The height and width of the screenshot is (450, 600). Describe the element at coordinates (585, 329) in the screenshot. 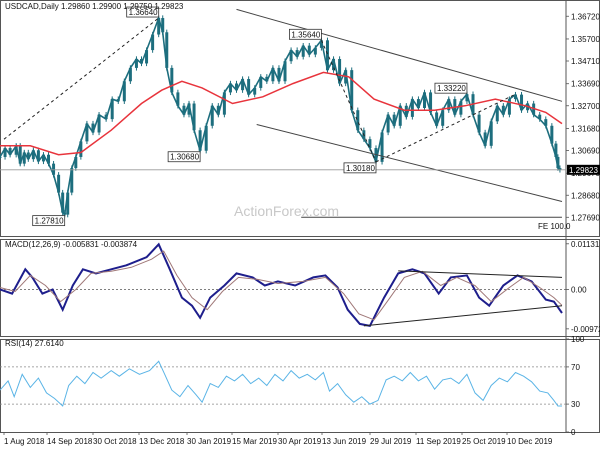

I see `macd-ytick-label: -0.009729` at that location.